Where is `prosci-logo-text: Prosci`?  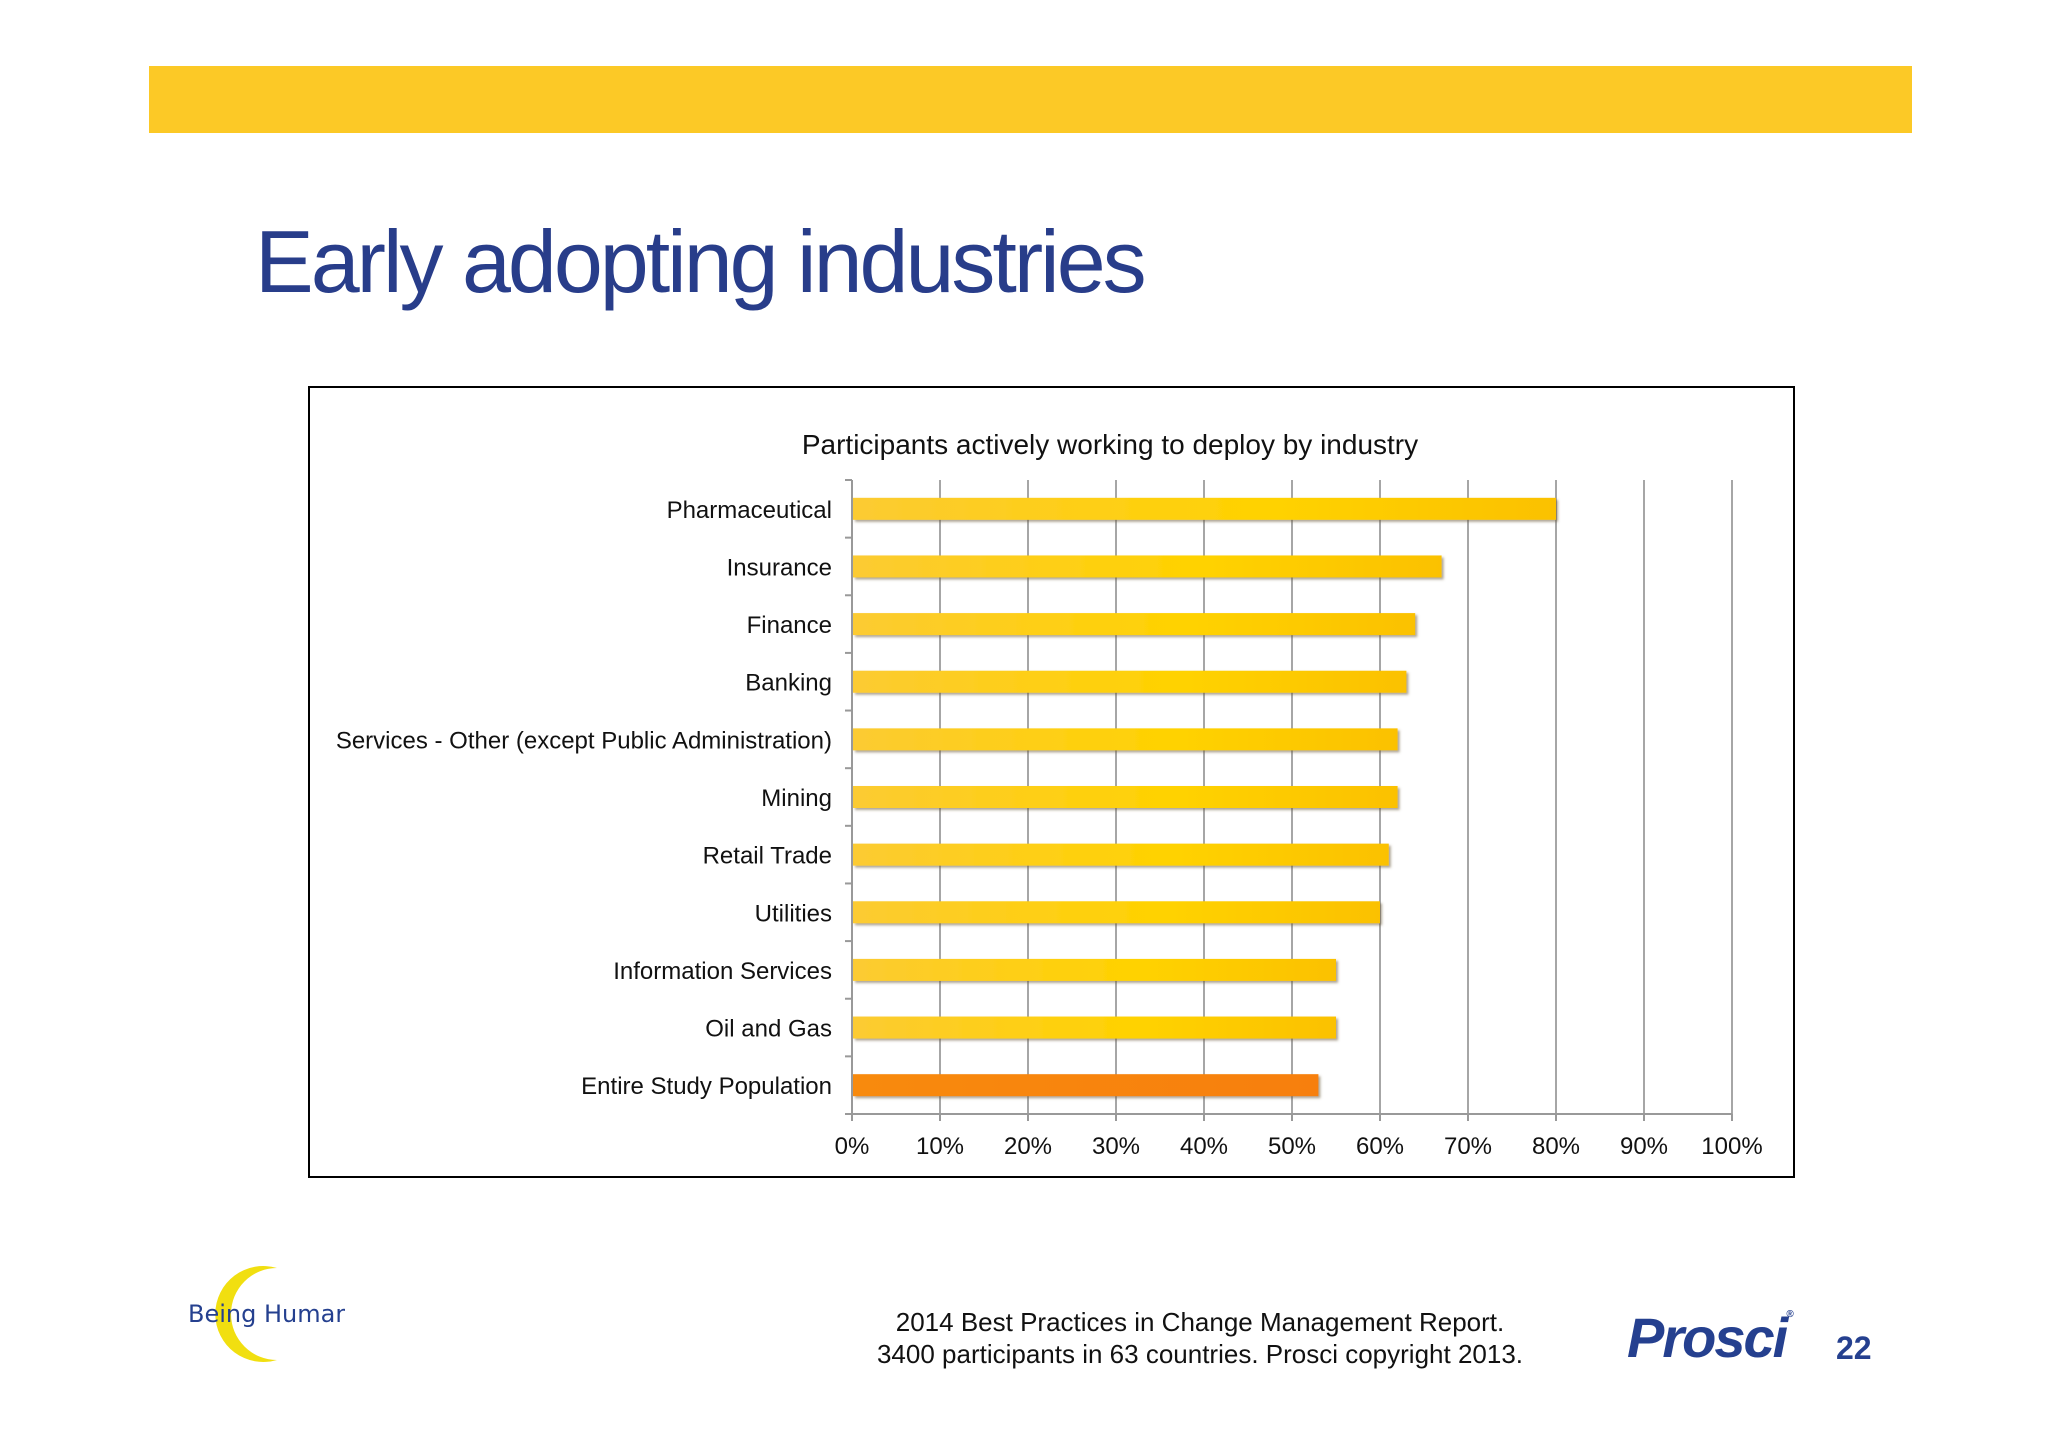
prosci-logo-text: Prosci is located at coordinates (1707, 1337).